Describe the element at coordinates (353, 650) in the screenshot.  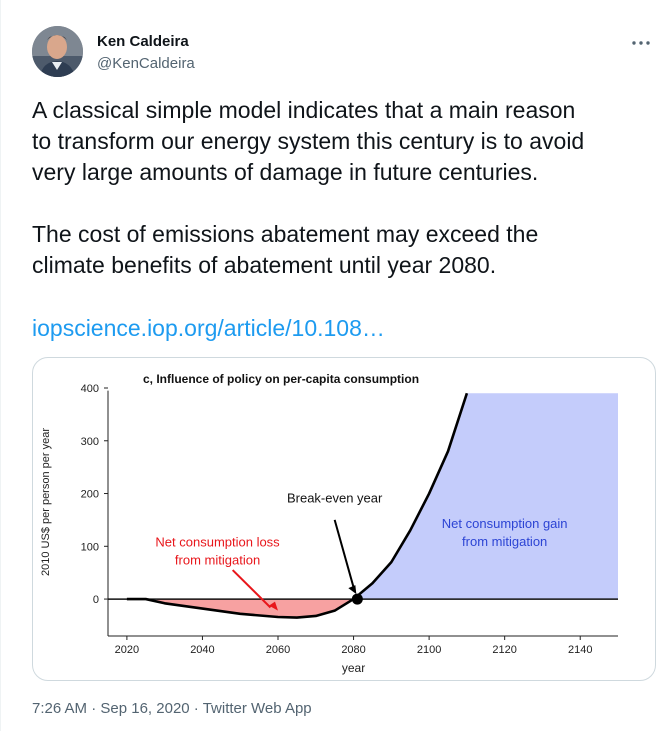
I see `x-tick-label: 2080` at that location.